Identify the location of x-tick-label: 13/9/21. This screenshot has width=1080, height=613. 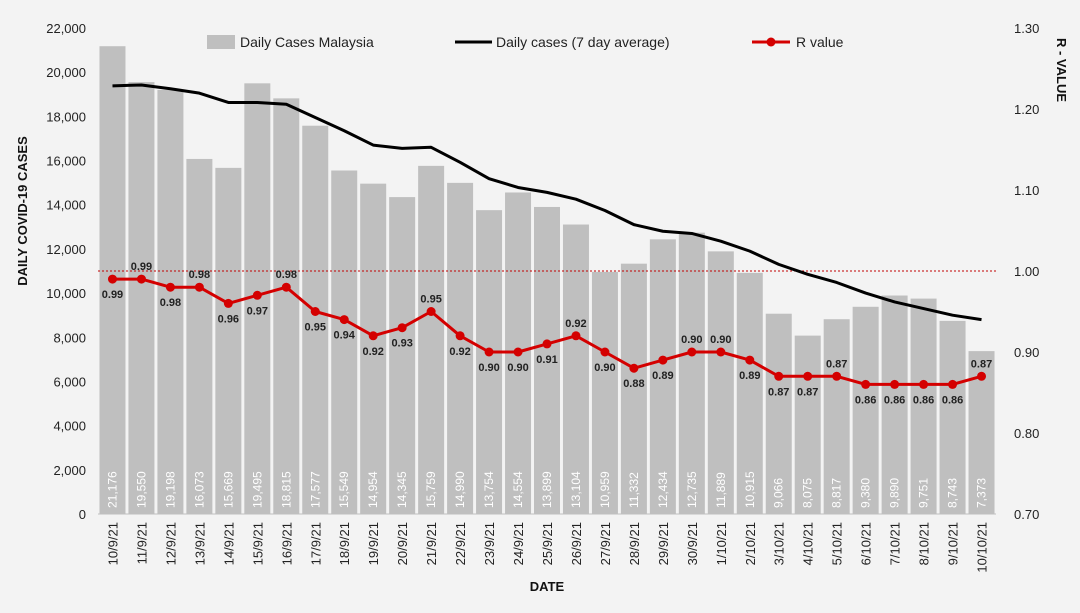
(199, 543).